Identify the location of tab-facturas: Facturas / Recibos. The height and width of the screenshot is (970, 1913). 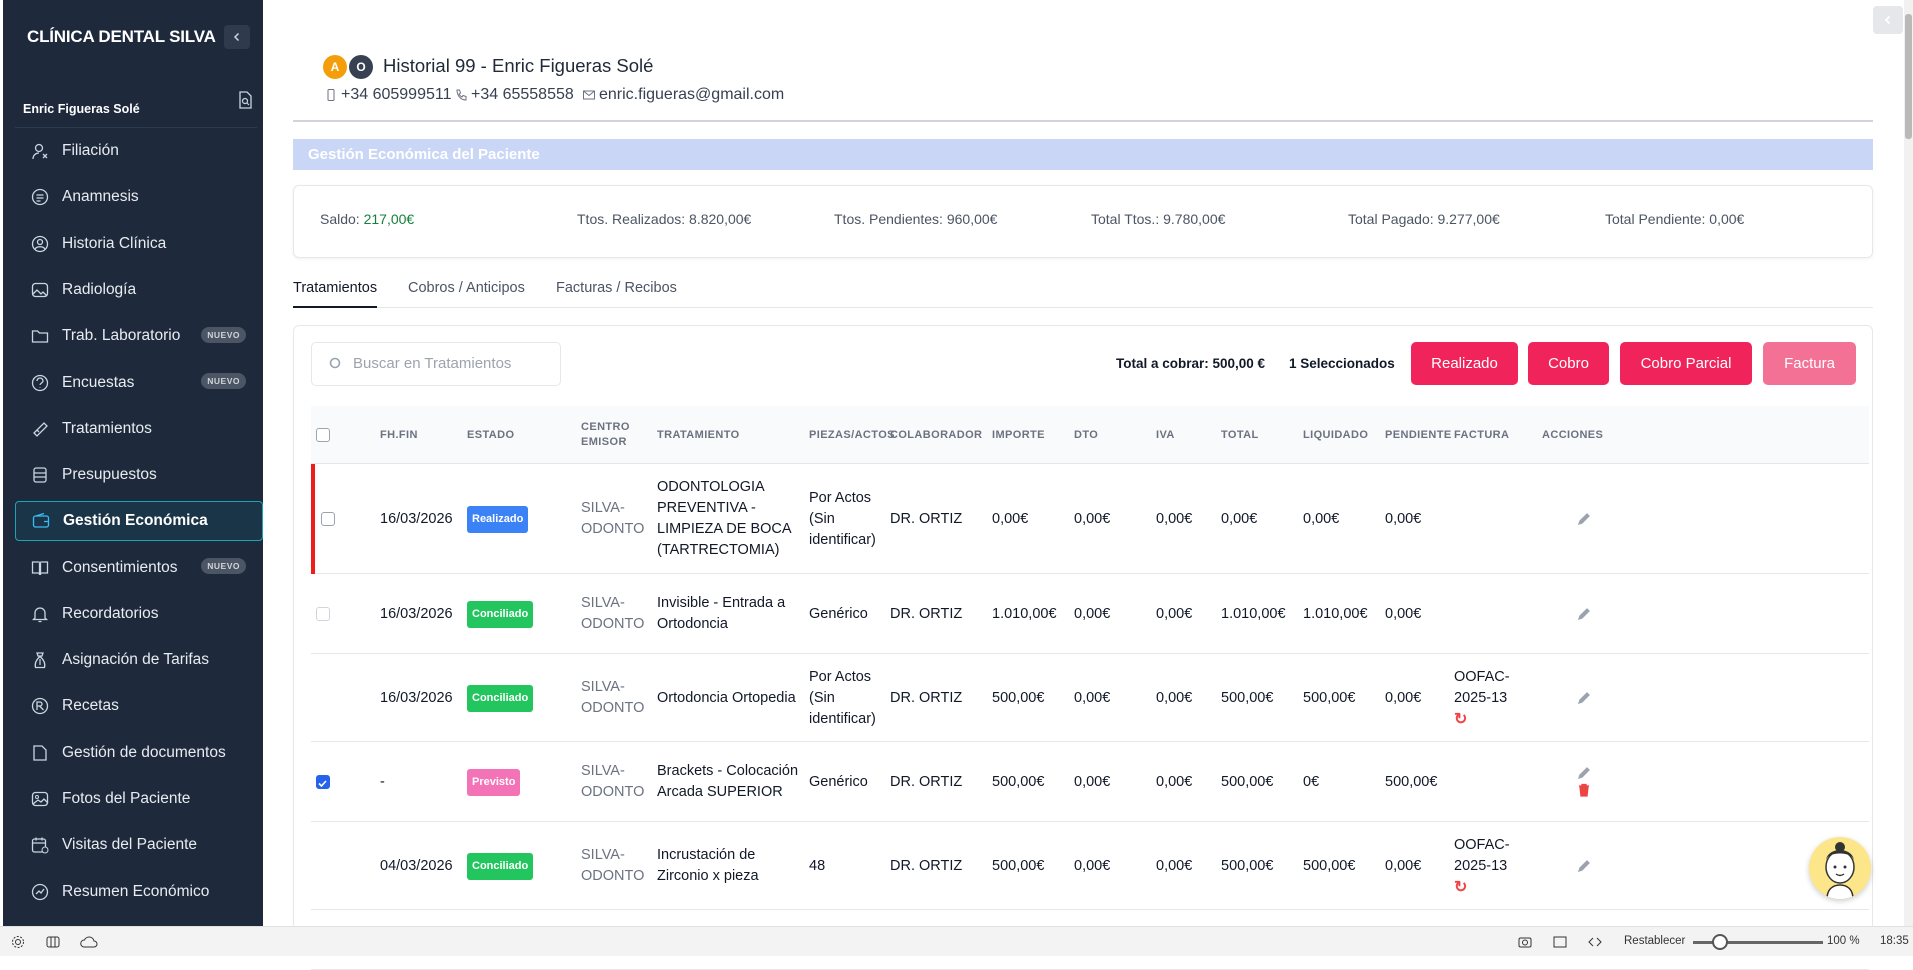
(616, 288).